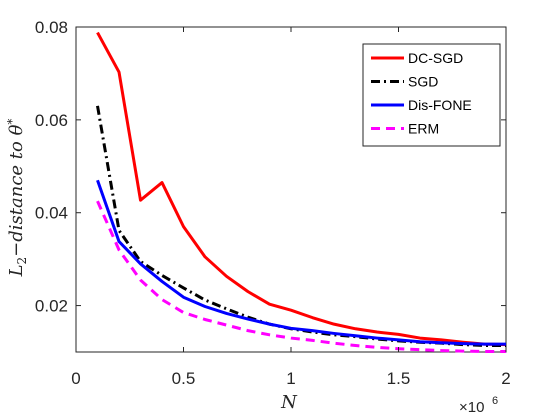 The width and height of the screenshot is (560, 420). Describe the element at coordinates (423, 82) in the screenshot. I see `legend-label: SGD` at that location.